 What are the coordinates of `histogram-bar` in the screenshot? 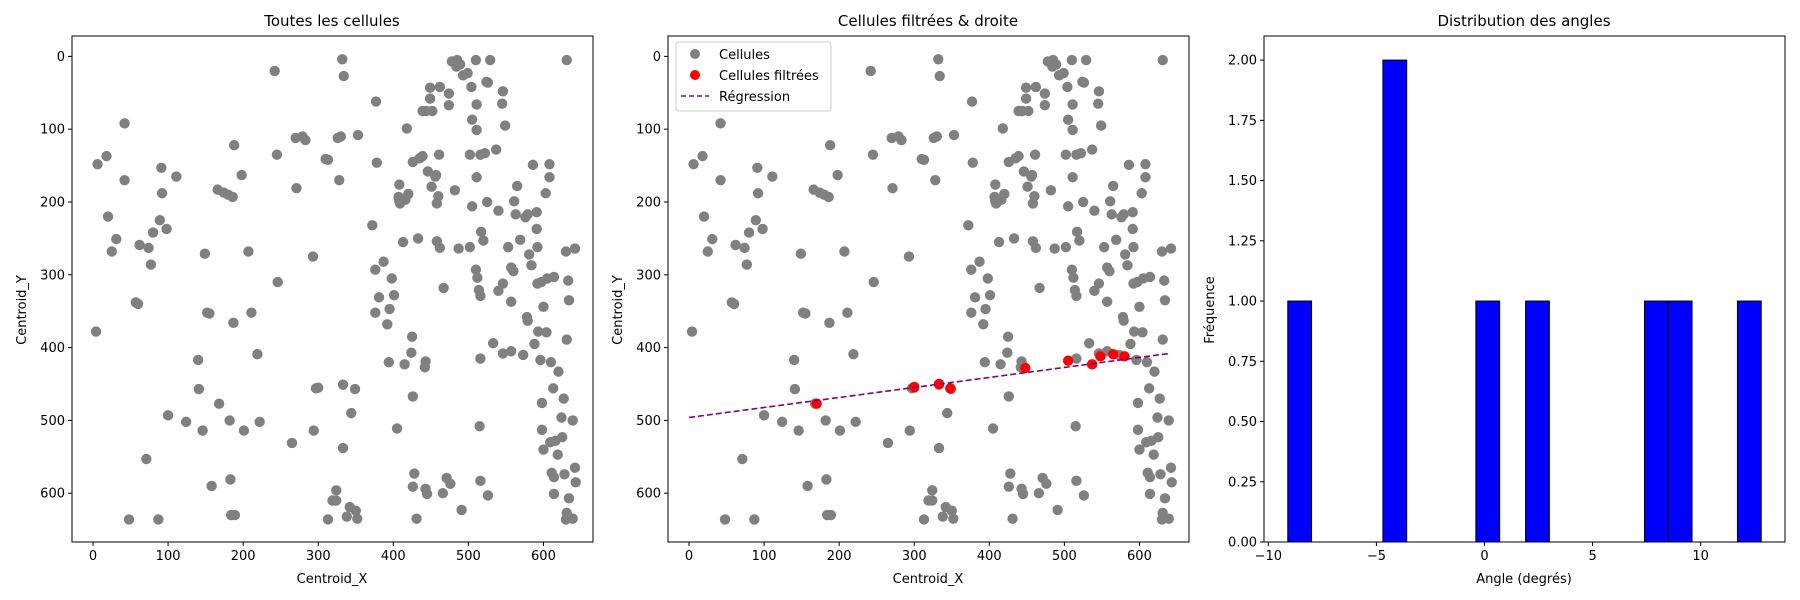 It's located at (1300, 421).